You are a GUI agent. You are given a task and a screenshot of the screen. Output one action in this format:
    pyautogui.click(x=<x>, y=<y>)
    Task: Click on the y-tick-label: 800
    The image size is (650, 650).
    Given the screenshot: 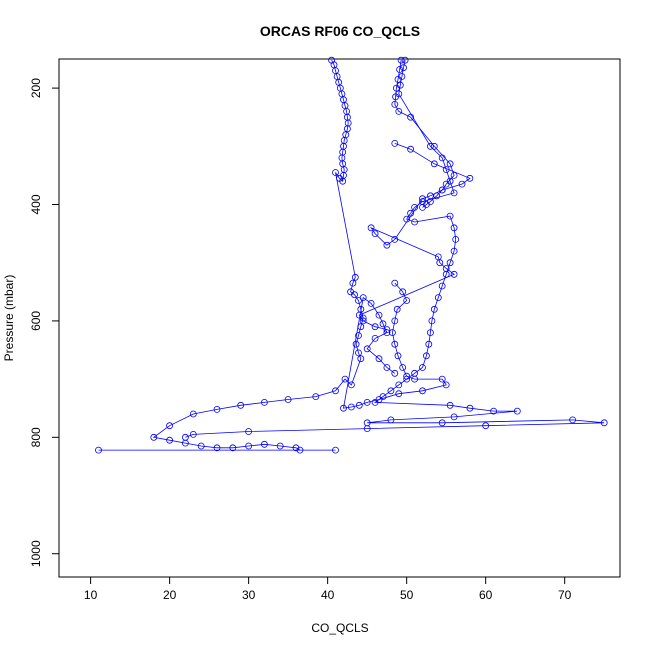 What is the action you would take?
    pyautogui.click(x=36, y=437)
    